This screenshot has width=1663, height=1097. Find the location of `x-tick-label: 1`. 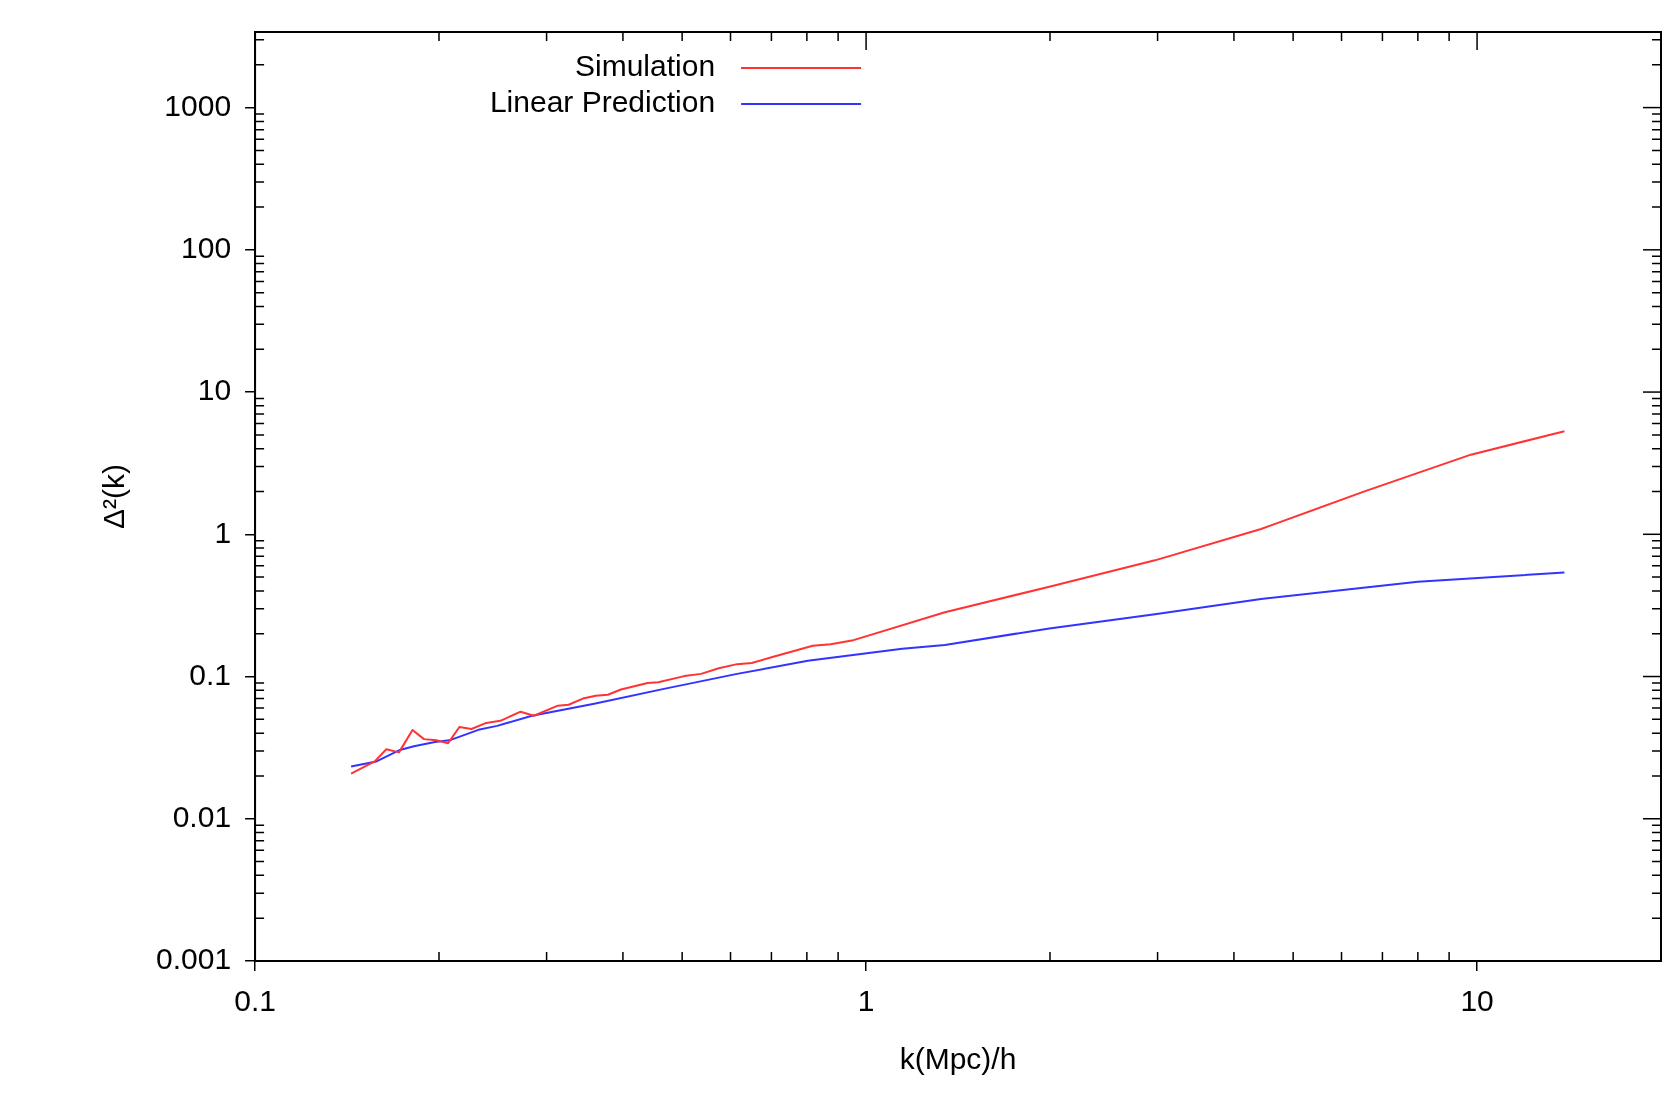

x-tick-label: 1 is located at coordinates (866, 1001).